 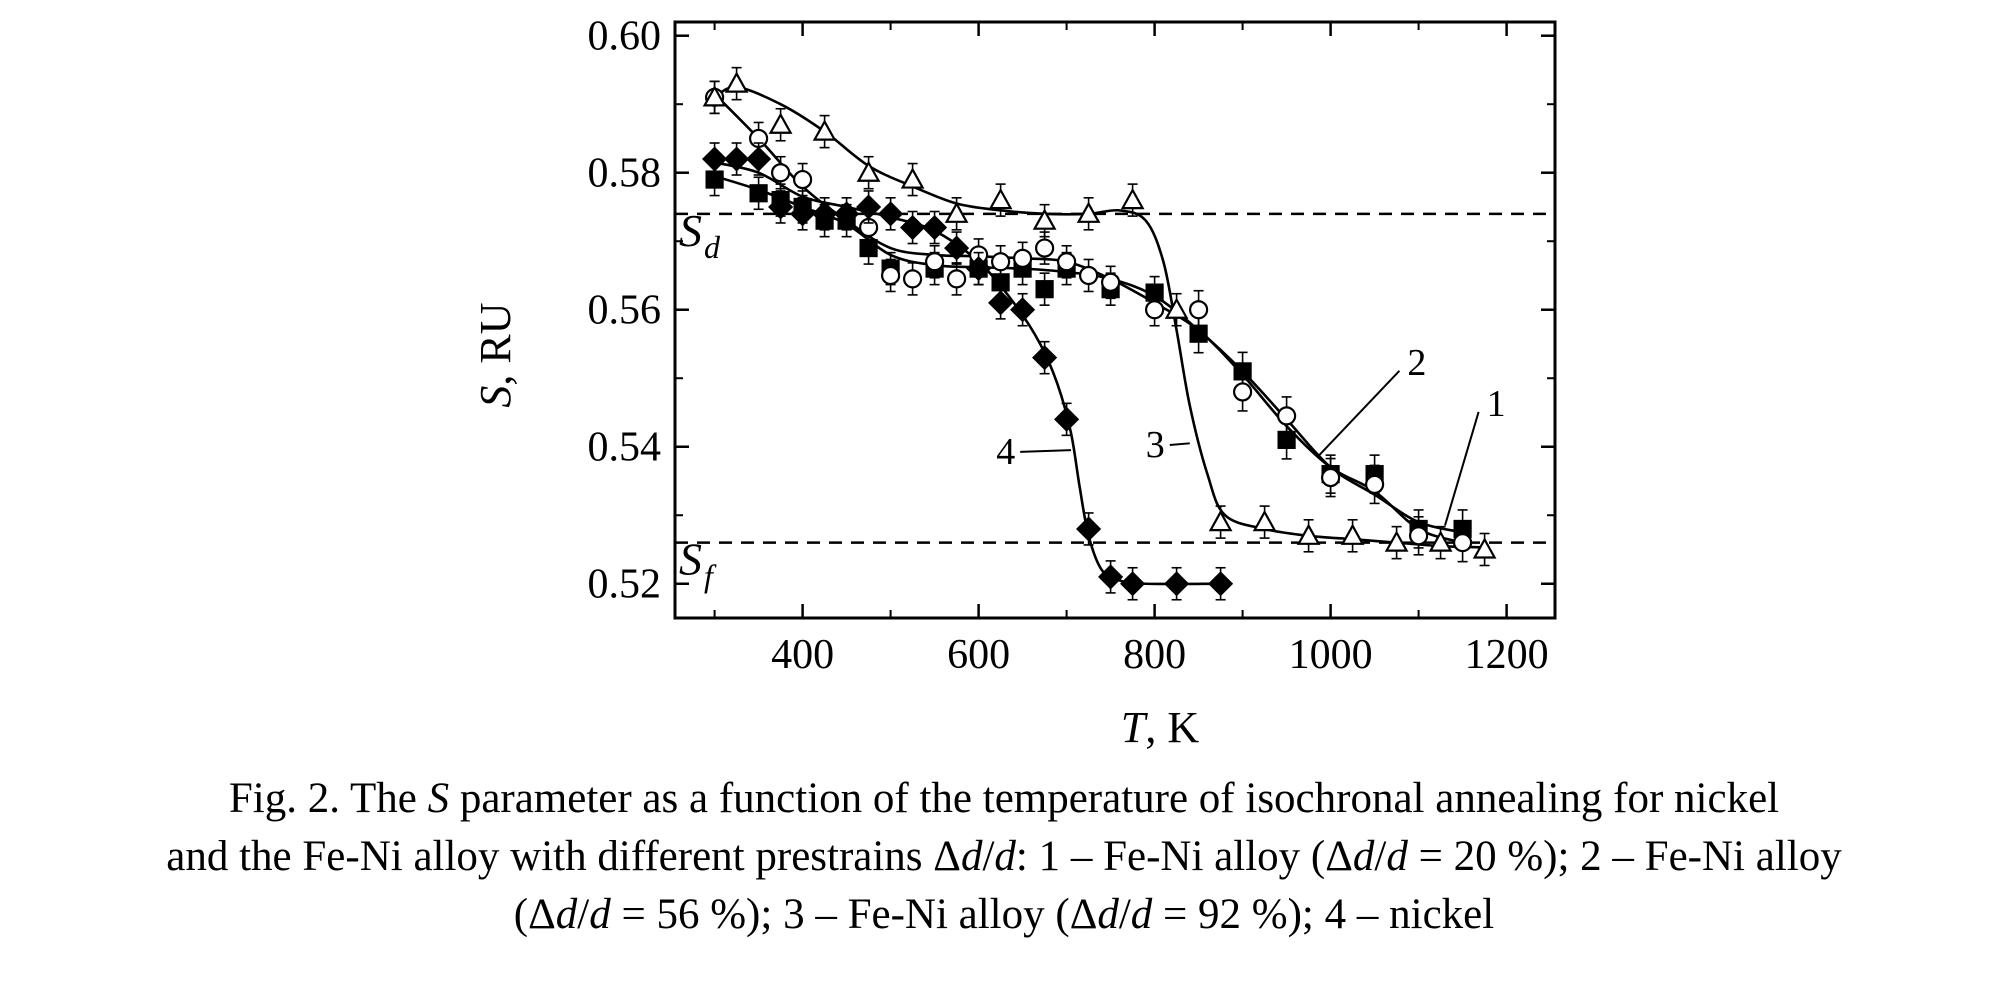 I want to click on reference-label-f: S, so click(x=690, y=559).